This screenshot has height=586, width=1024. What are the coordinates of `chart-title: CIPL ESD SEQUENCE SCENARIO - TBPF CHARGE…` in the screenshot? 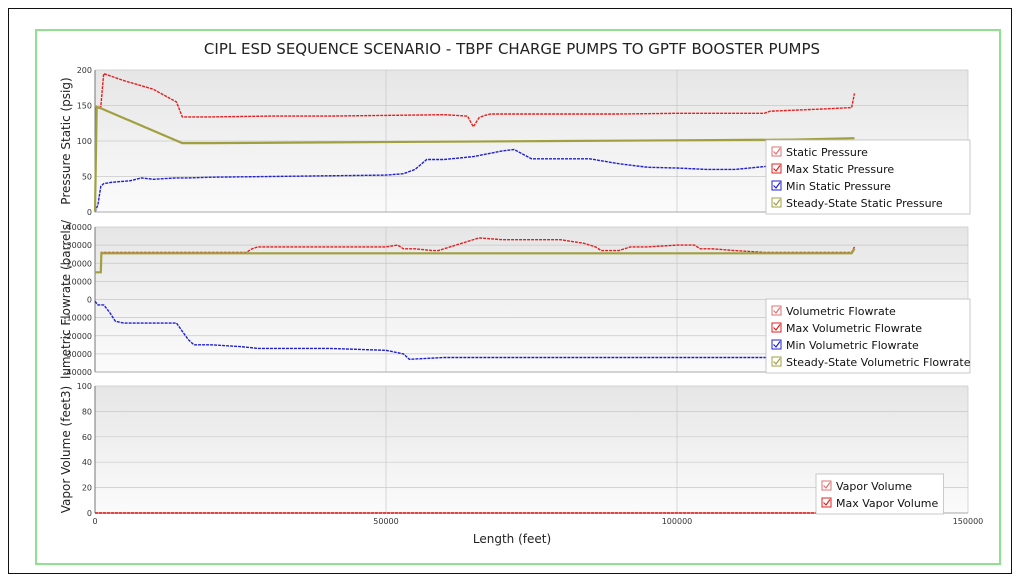 It's located at (512, 49).